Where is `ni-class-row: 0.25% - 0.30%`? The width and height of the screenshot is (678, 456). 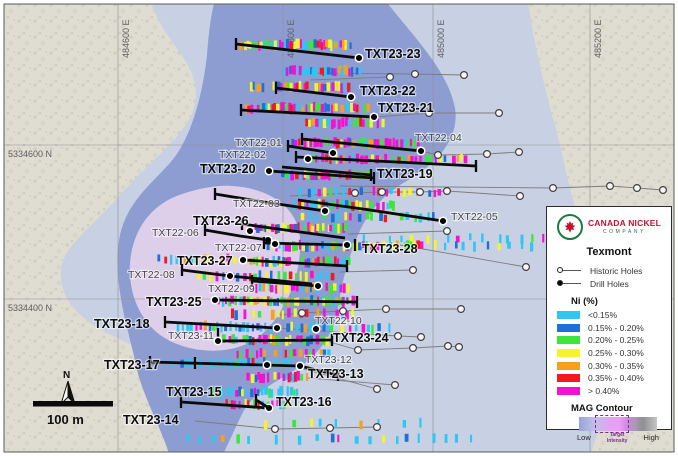
ni-class-row: 0.25% - 0.30% is located at coordinates (614, 353).